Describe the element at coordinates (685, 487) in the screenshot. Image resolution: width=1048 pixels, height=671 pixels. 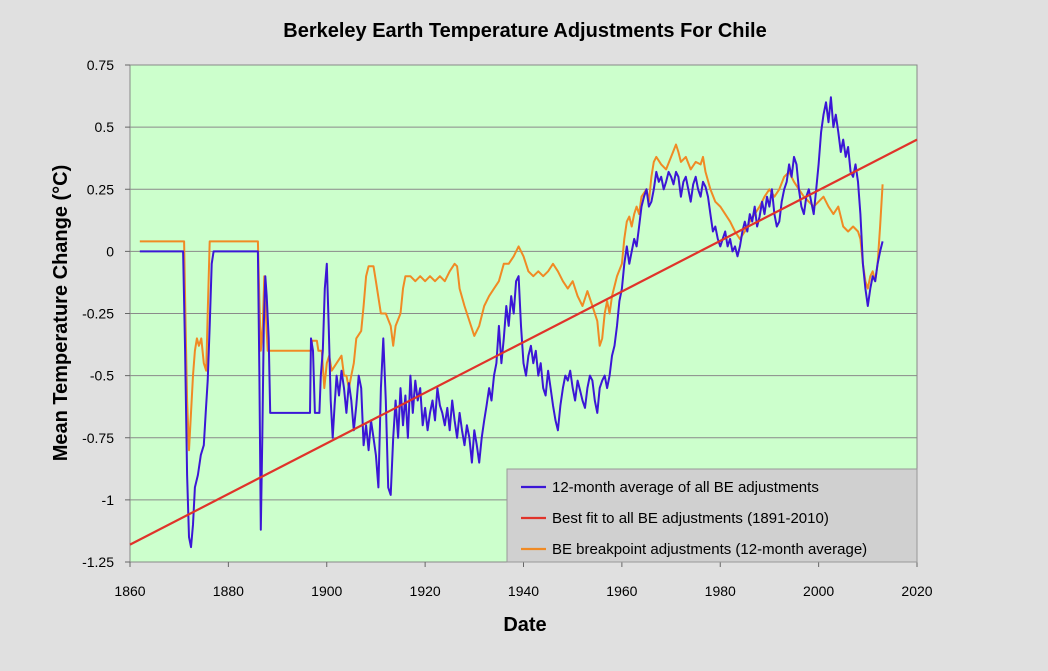
I see `legend-label-0: 12-month average of all BE adjustments` at that location.